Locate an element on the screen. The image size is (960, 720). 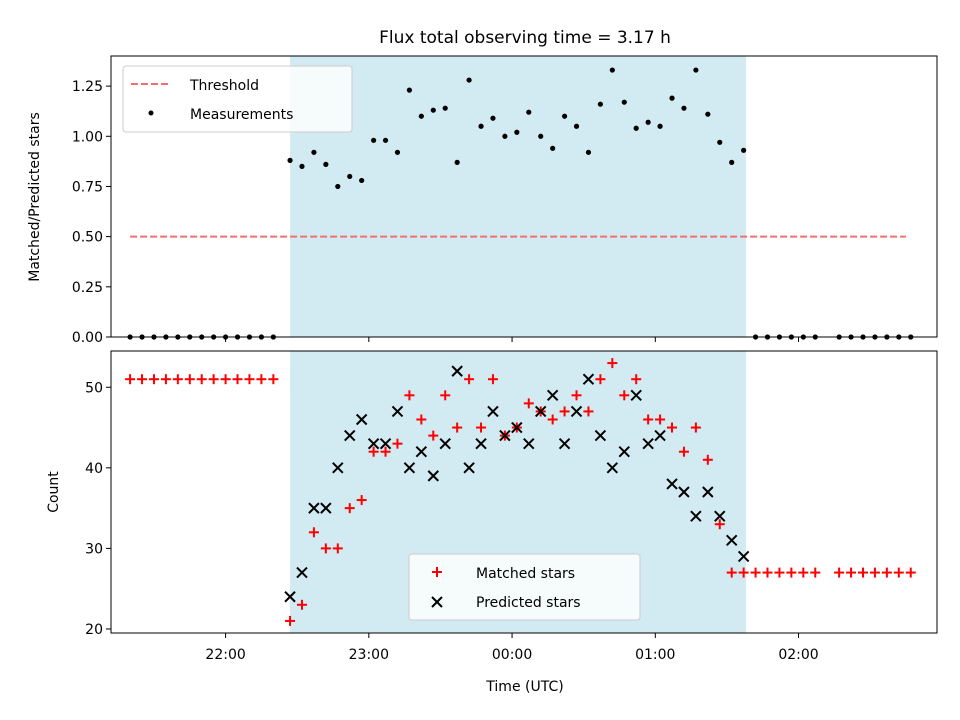
predicted-legend-swatch is located at coordinates (437, 602).